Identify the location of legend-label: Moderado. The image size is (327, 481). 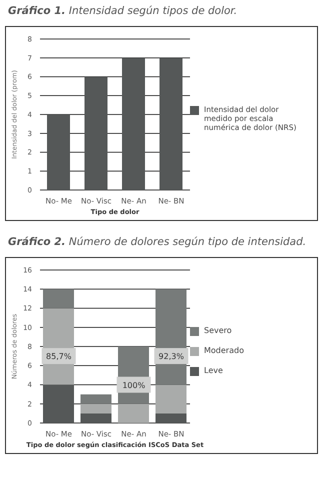
(224, 350).